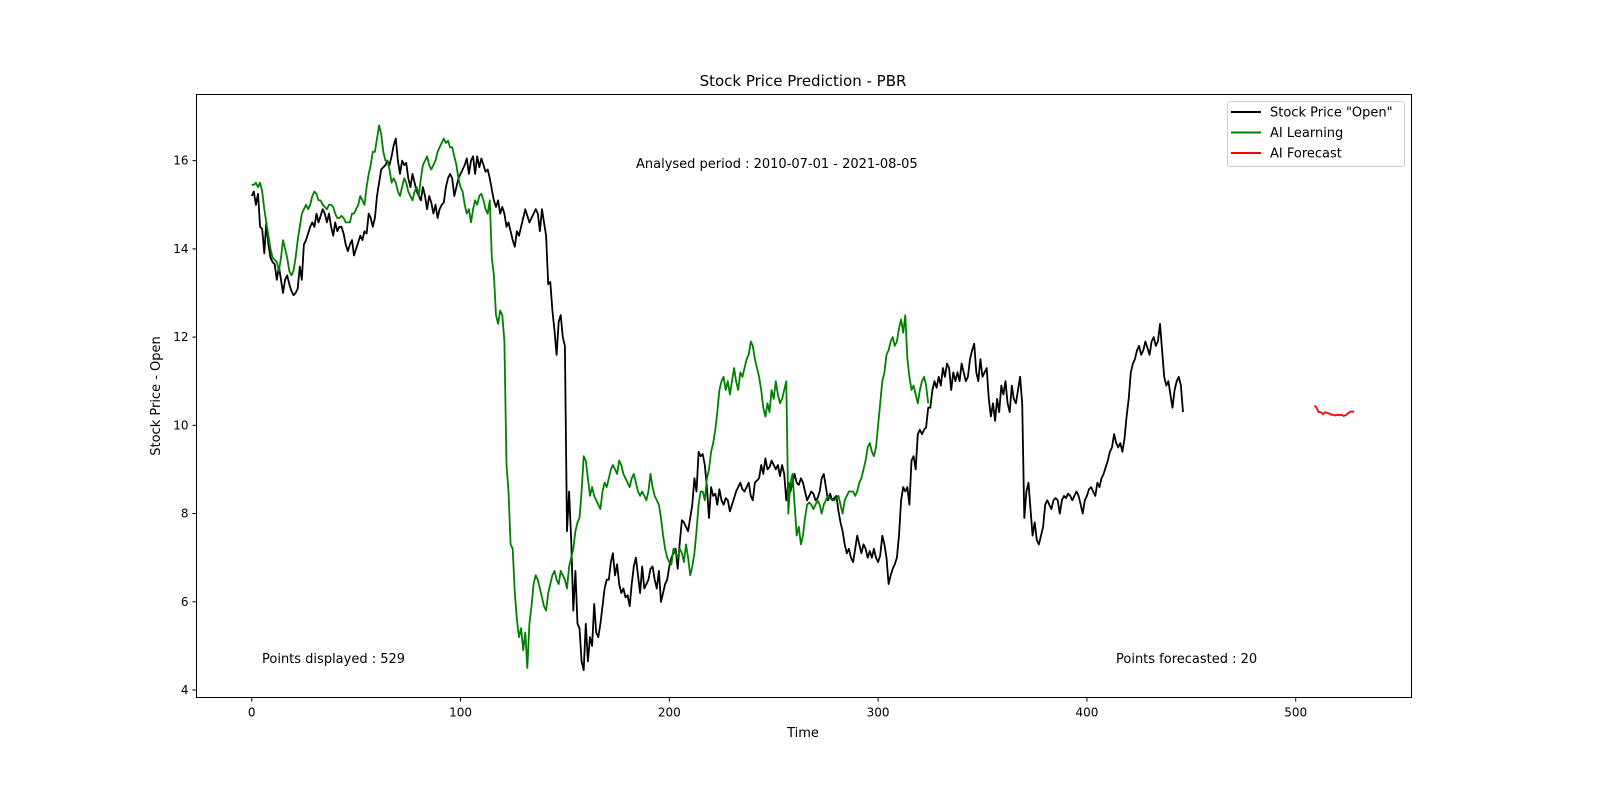 The height and width of the screenshot is (800, 1600). What do you see at coordinates (252, 713) in the screenshot?
I see `x-tick-label: 0` at bounding box center [252, 713].